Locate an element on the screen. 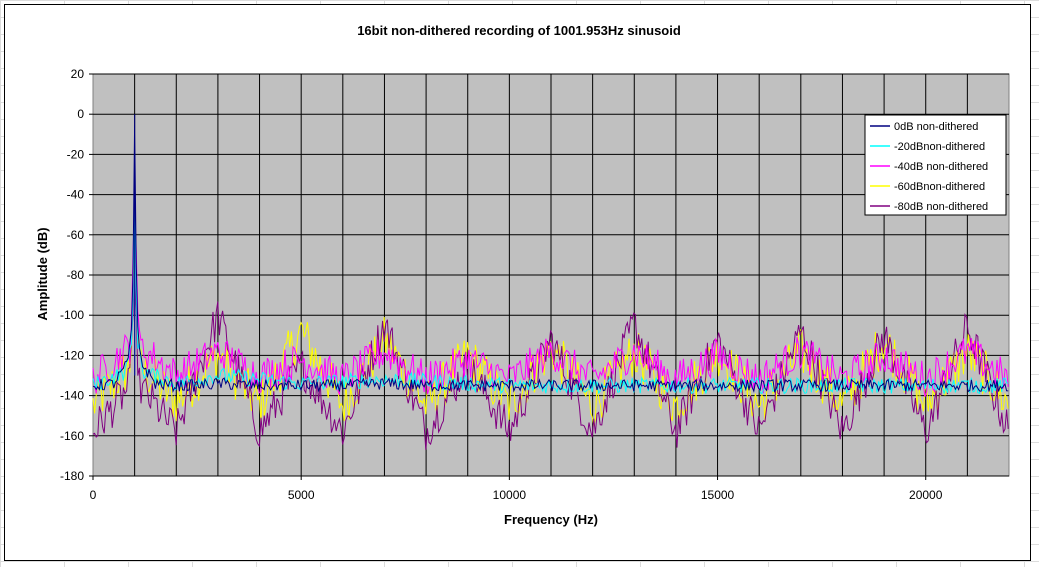 This screenshot has width=1039, height=567. y-tick-label: -140 is located at coordinates (72, 396).